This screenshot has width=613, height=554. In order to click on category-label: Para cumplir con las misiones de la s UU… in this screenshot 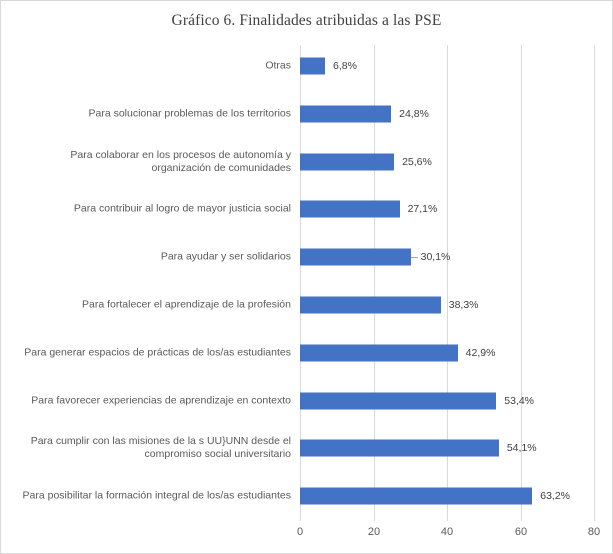, I will do `click(160, 448)`.